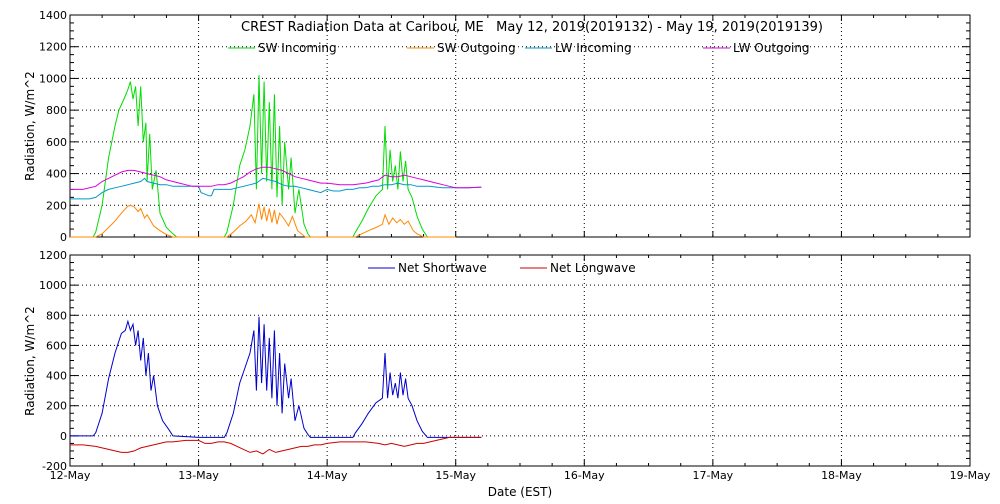 The height and width of the screenshot is (504, 1000). What do you see at coordinates (263, 156) in the screenshot?
I see `series-line-sw-incoming` at bounding box center [263, 156].